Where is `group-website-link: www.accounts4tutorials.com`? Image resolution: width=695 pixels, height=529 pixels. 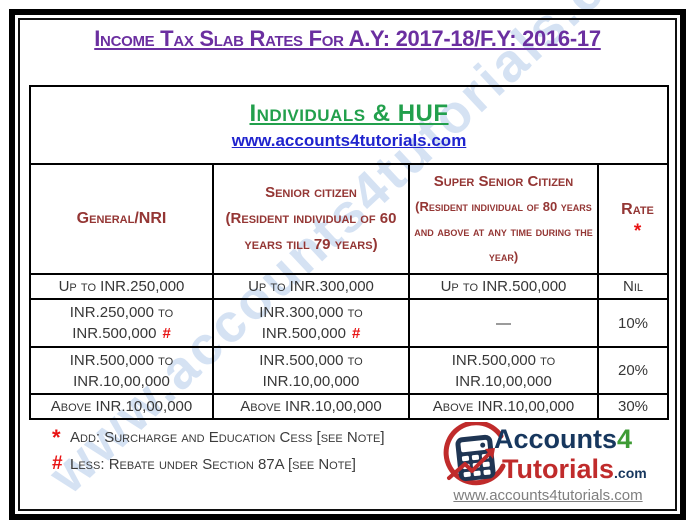 group-website-link: www.accounts4tutorials.com is located at coordinates (349, 140).